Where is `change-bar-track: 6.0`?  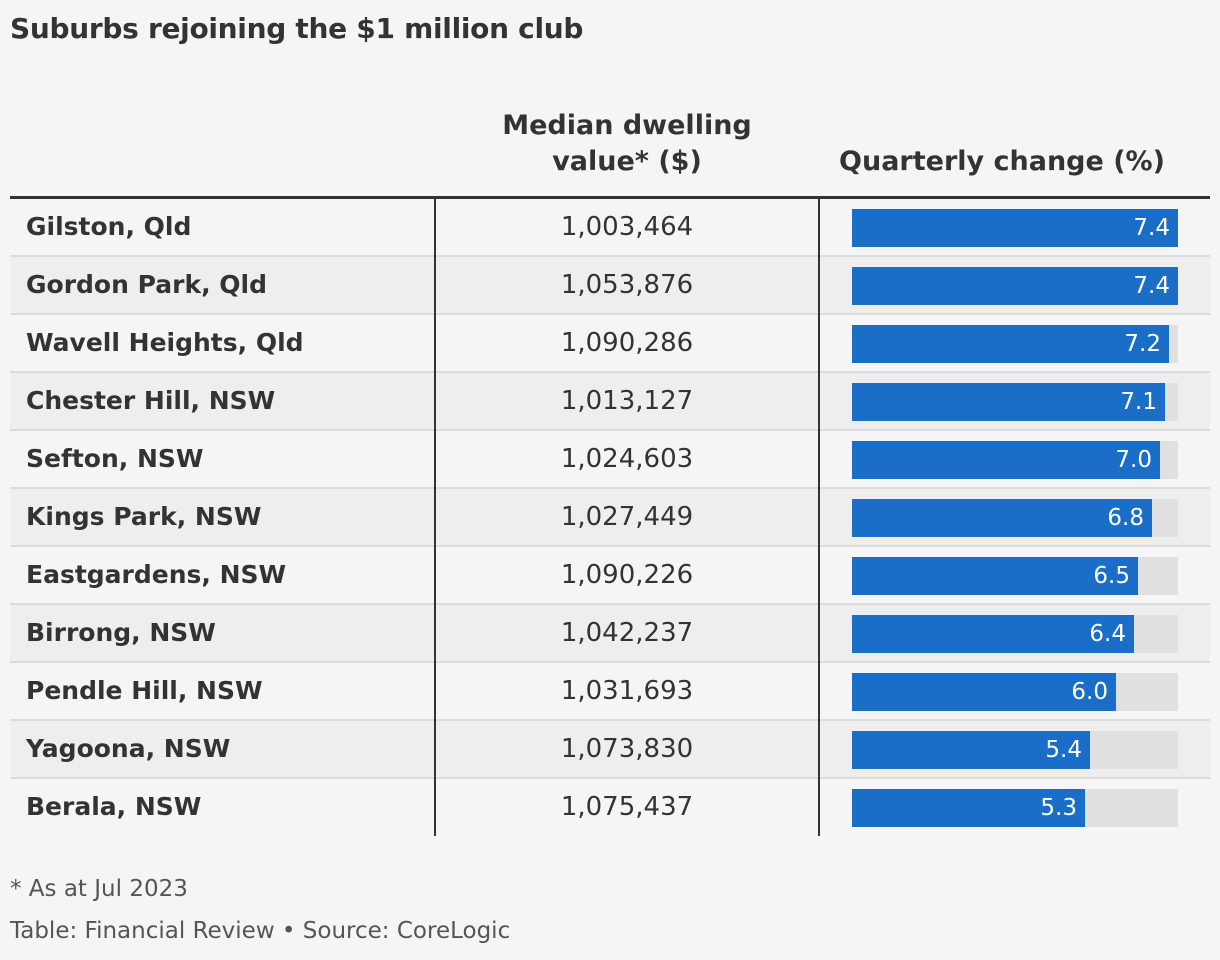
change-bar-track: 6.0 is located at coordinates (1015, 692).